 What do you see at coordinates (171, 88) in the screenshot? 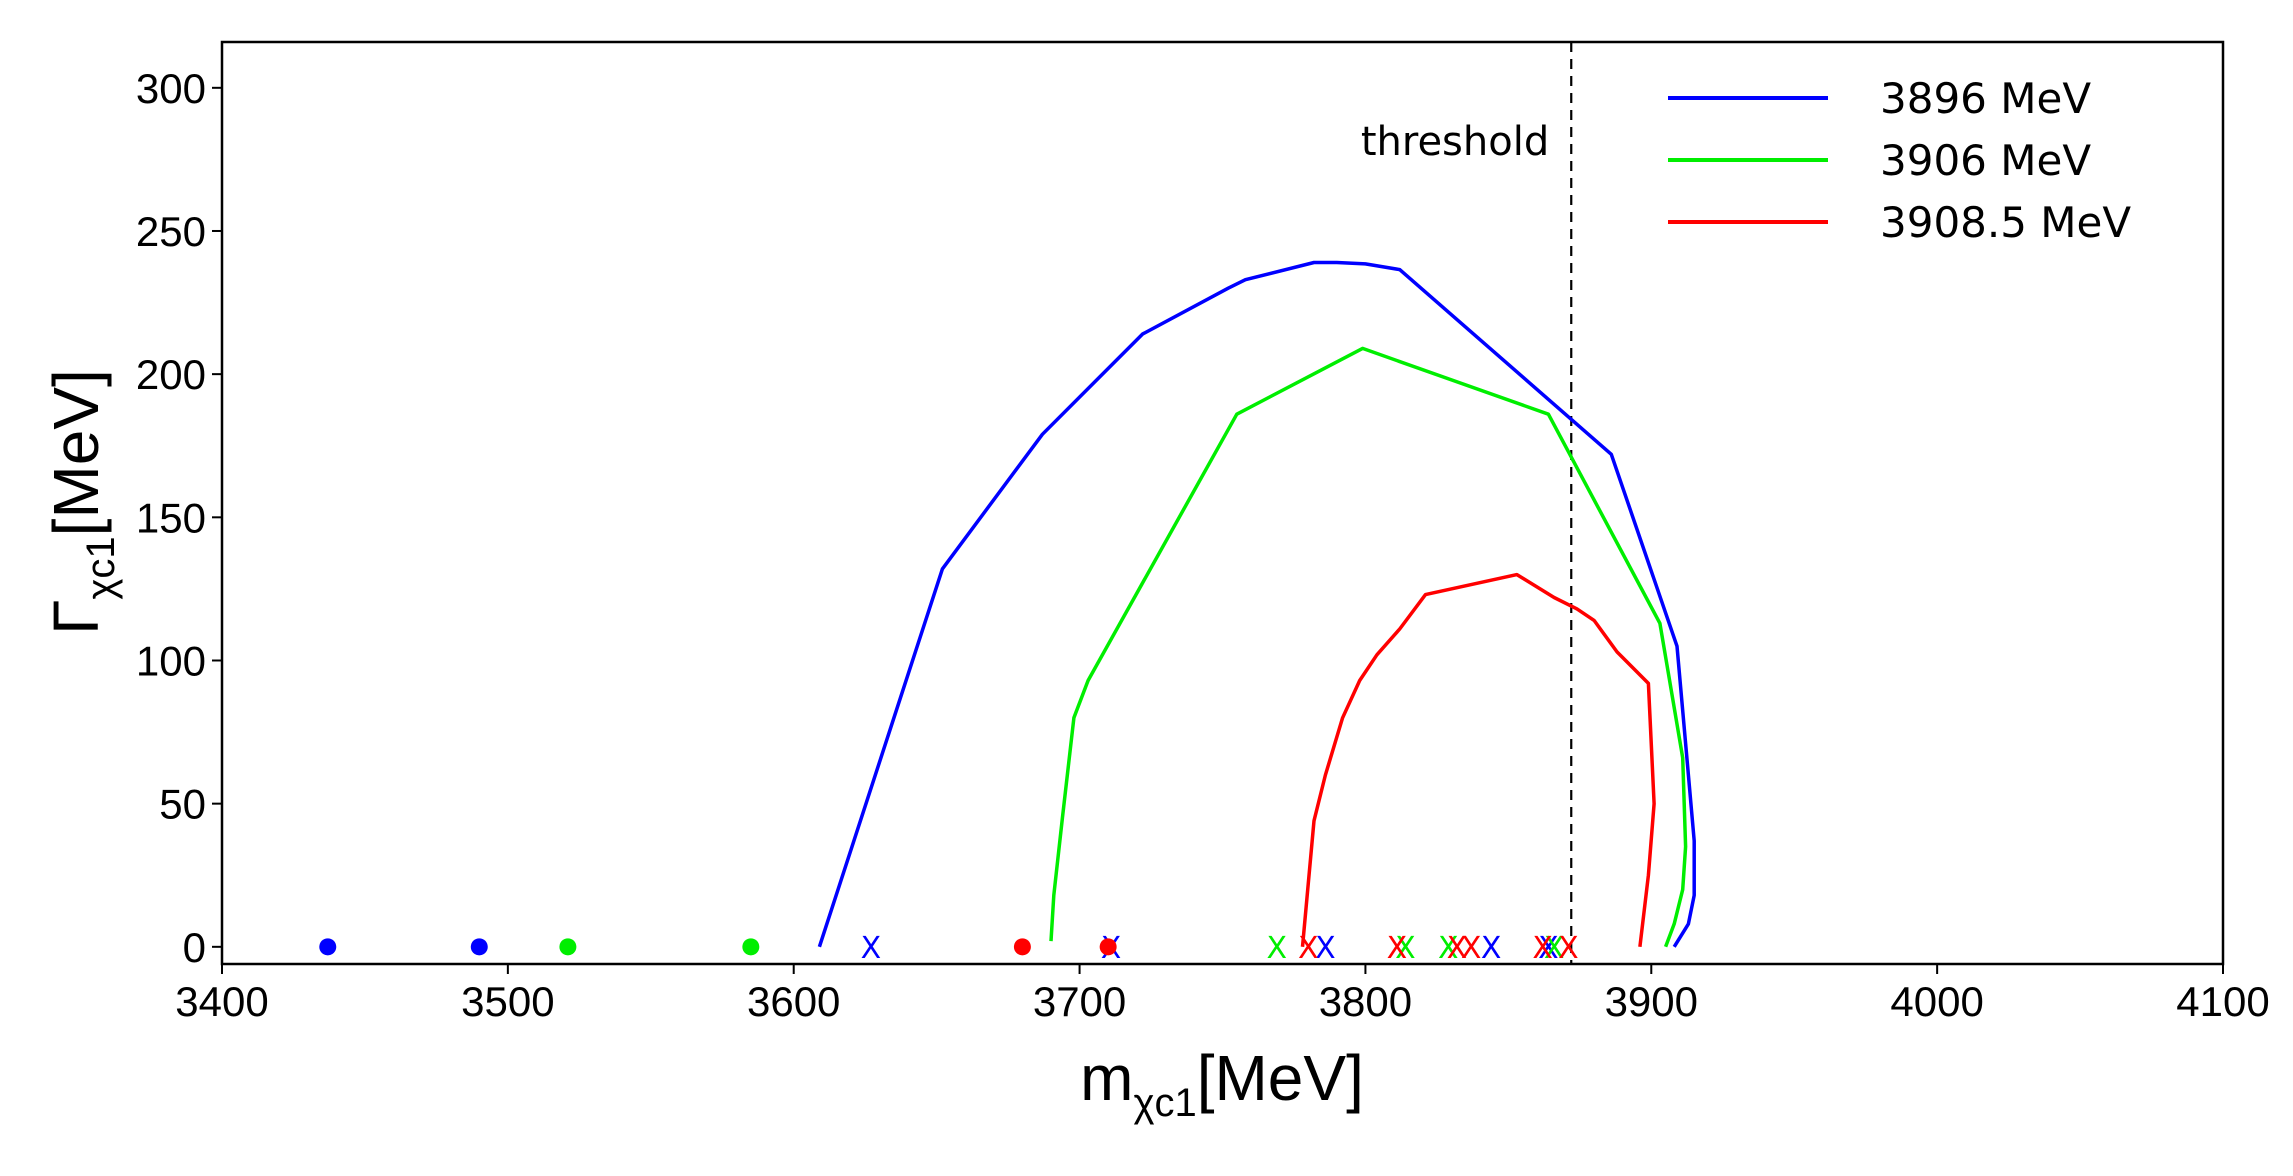
I see `y-tick-label: 300` at bounding box center [171, 88].